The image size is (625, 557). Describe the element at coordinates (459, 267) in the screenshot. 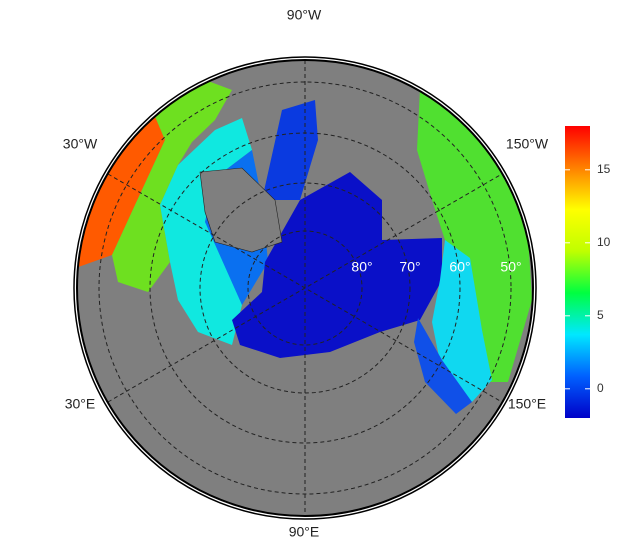

I see `lat-label: 60°` at that location.